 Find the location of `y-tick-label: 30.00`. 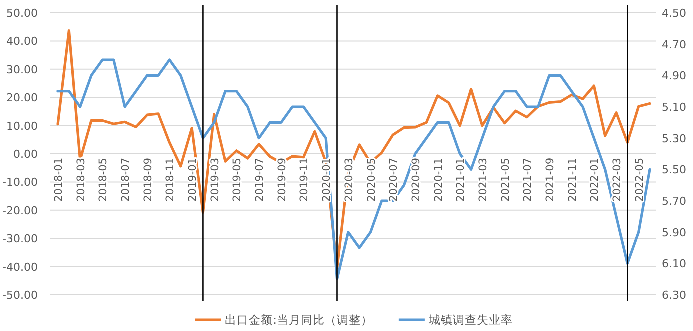

y-tick-label: 30.00 is located at coordinates (22, 69).